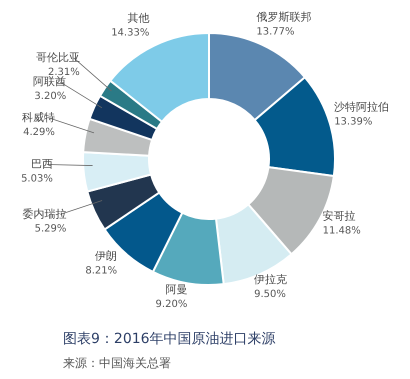 Image resolution: width=410 pixels, height=379 pixels. Describe the element at coordinates (106, 255) in the screenshot. I see `slice-label: 伊朗` at that location.